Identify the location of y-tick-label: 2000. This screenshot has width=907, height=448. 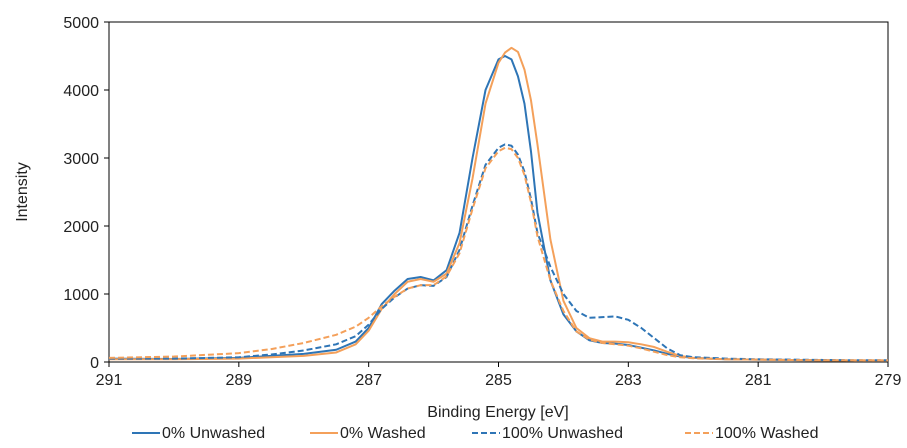
(81, 227).